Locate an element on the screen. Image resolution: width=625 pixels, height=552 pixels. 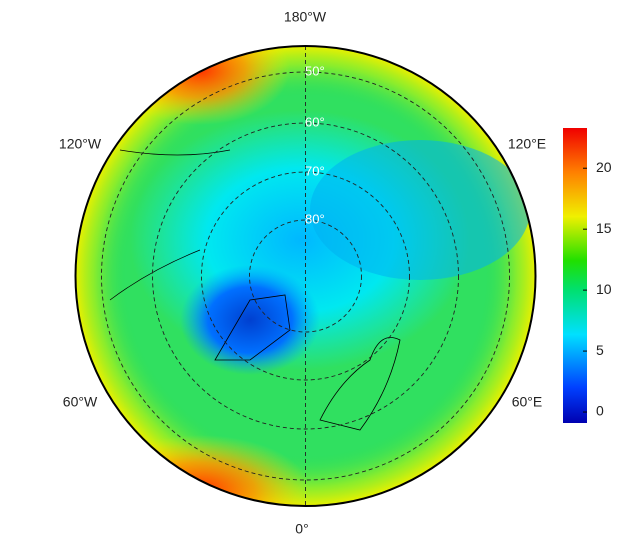
lat-label: 70° is located at coordinates (315, 170).